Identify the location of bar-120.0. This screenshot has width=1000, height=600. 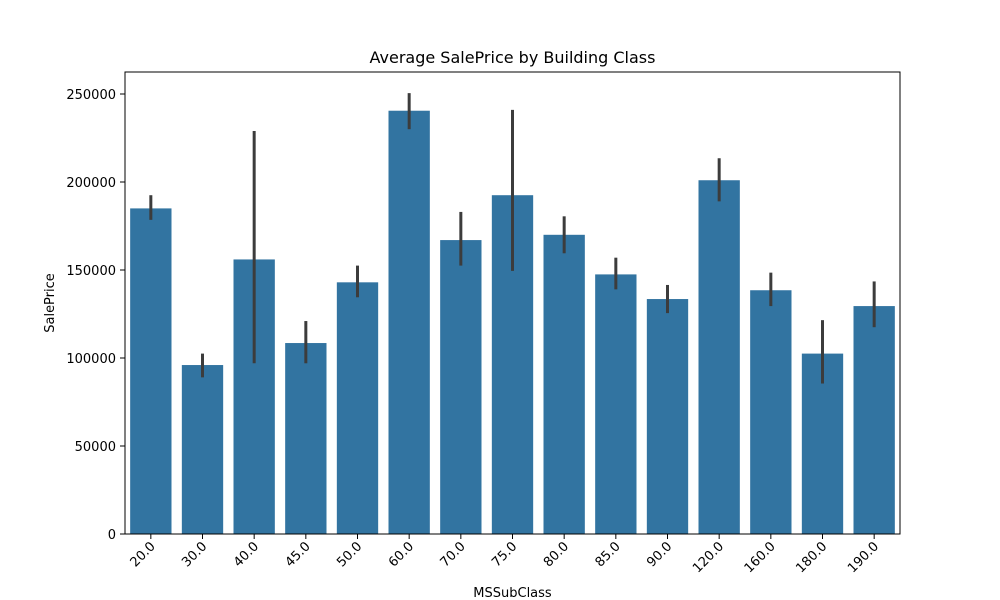
(719, 357).